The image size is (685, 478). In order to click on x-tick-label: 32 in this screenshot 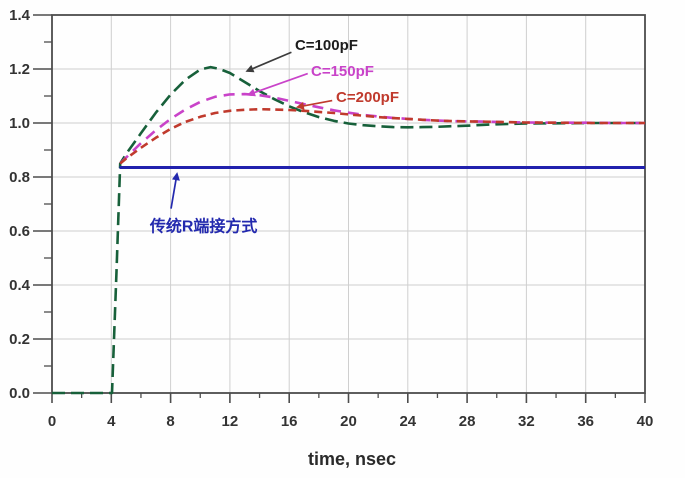, I will do `click(526, 421)`.